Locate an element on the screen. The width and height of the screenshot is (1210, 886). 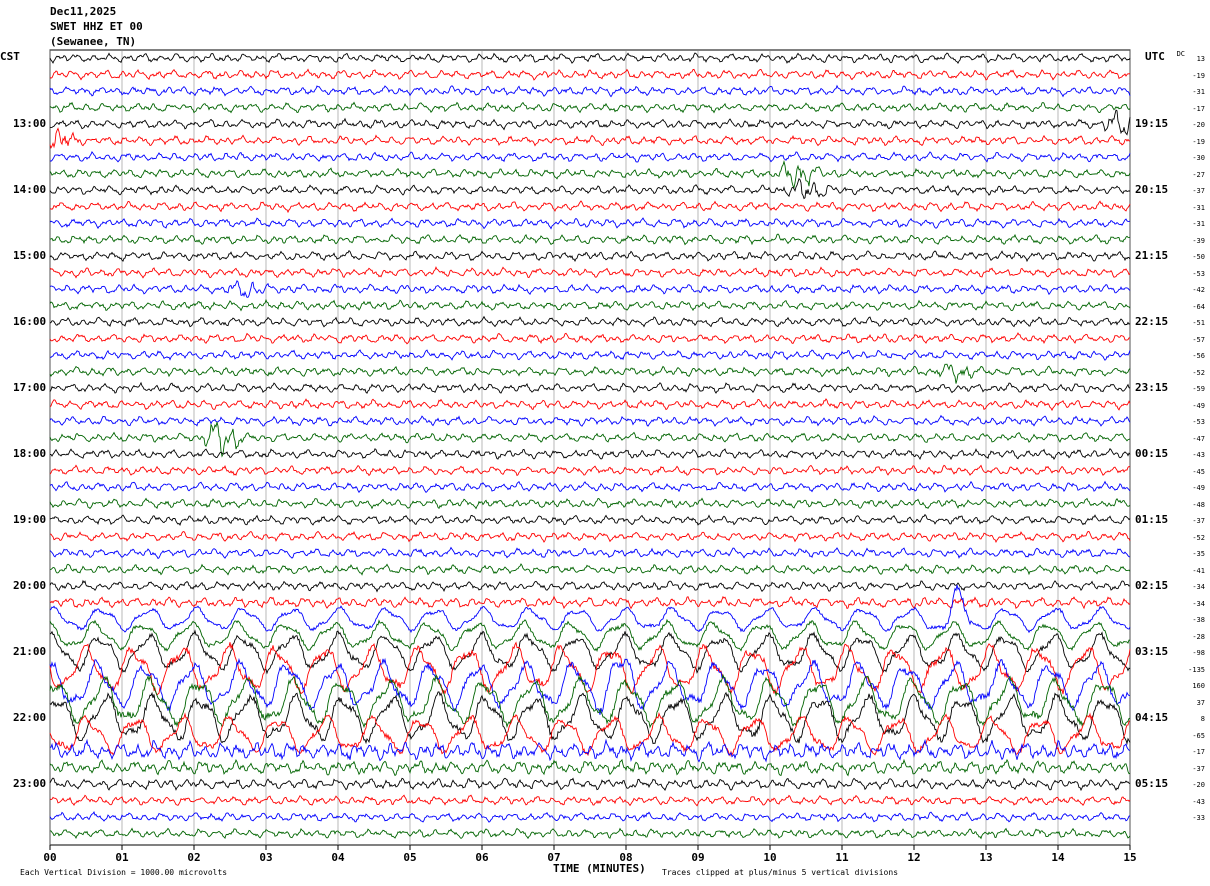
x-tick-label: 15 is located at coordinates (1130, 857).